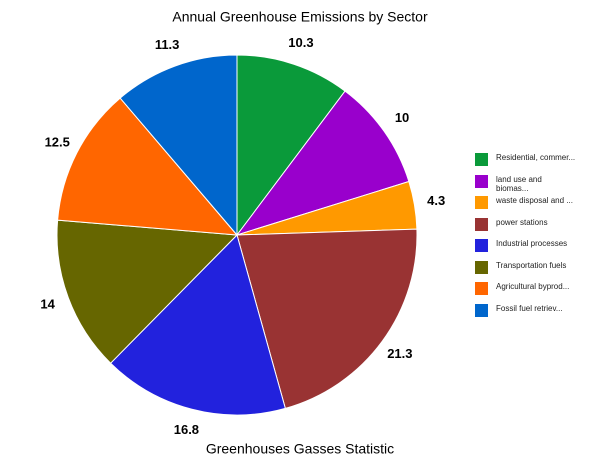  I want to click on legend-label: power stations, so click(522, 222).